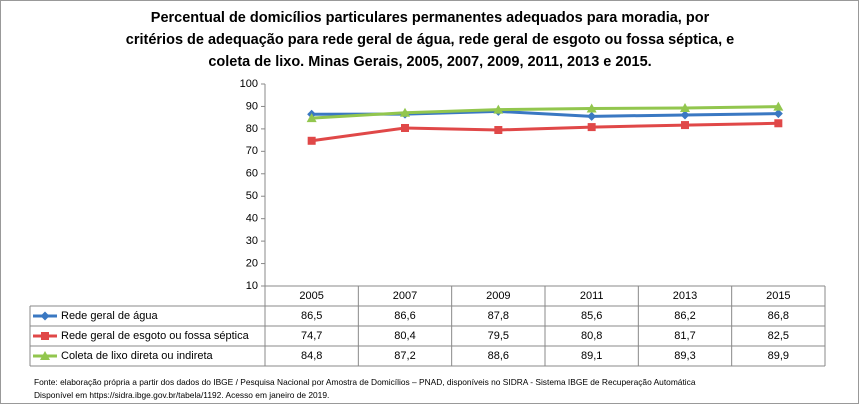  Describe the element at coordinates (404, 356) in the screenshot. I see `data-label: 87,2` at that location.